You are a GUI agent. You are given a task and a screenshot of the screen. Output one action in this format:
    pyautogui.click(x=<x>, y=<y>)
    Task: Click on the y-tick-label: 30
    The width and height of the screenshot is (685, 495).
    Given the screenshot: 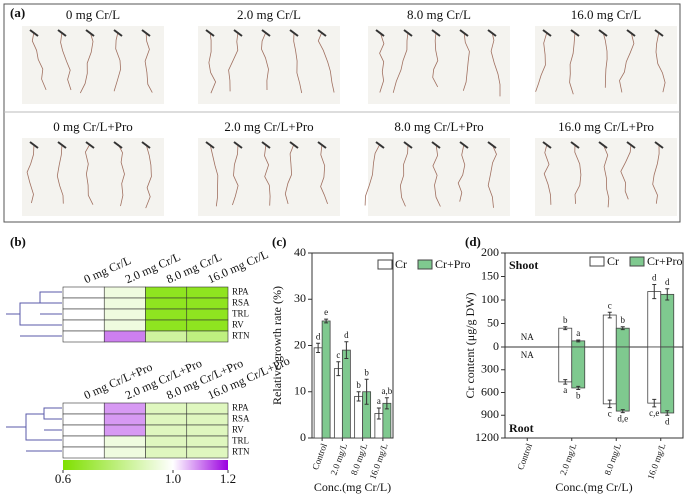 What is the action you would take?
    pyautogui.click(x=300, y=298)
    